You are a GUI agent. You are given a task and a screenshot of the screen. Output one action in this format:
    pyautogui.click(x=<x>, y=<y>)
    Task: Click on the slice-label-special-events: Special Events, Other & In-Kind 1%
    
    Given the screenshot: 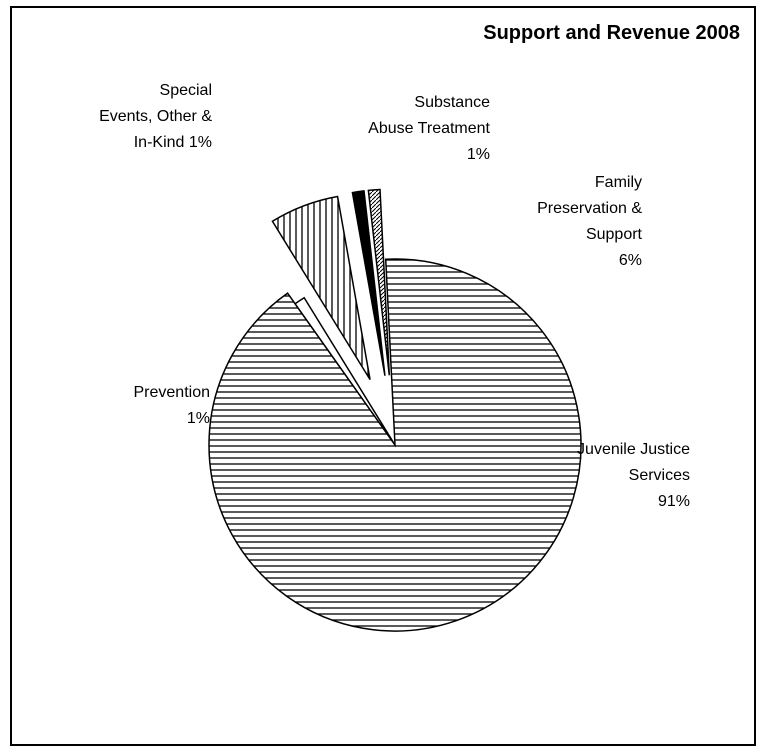 What is the action you would take?
    pyautogui.click(x=136, y=117)
    